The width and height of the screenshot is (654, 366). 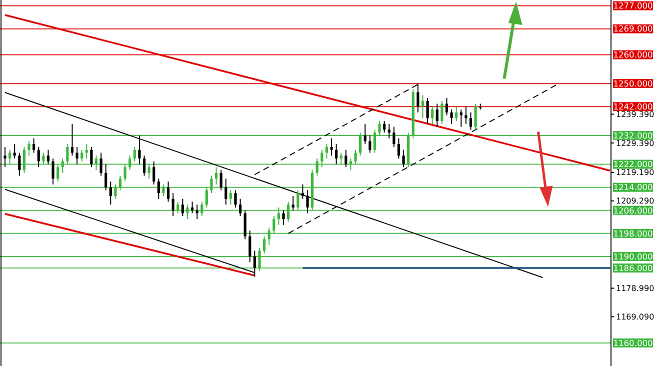 What do you see at coordinates (633, 5) in the screenshot?
I see `ref-line-label: 1277.000` at bounding box center [633, 5].